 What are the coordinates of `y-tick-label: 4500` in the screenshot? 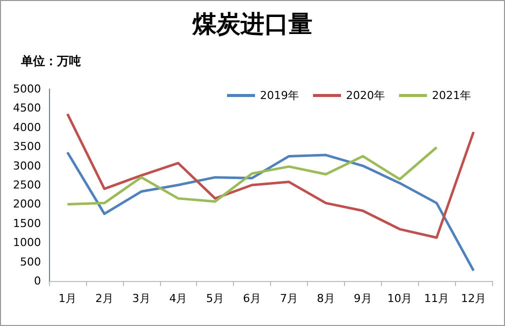 It's located at (27, 108).